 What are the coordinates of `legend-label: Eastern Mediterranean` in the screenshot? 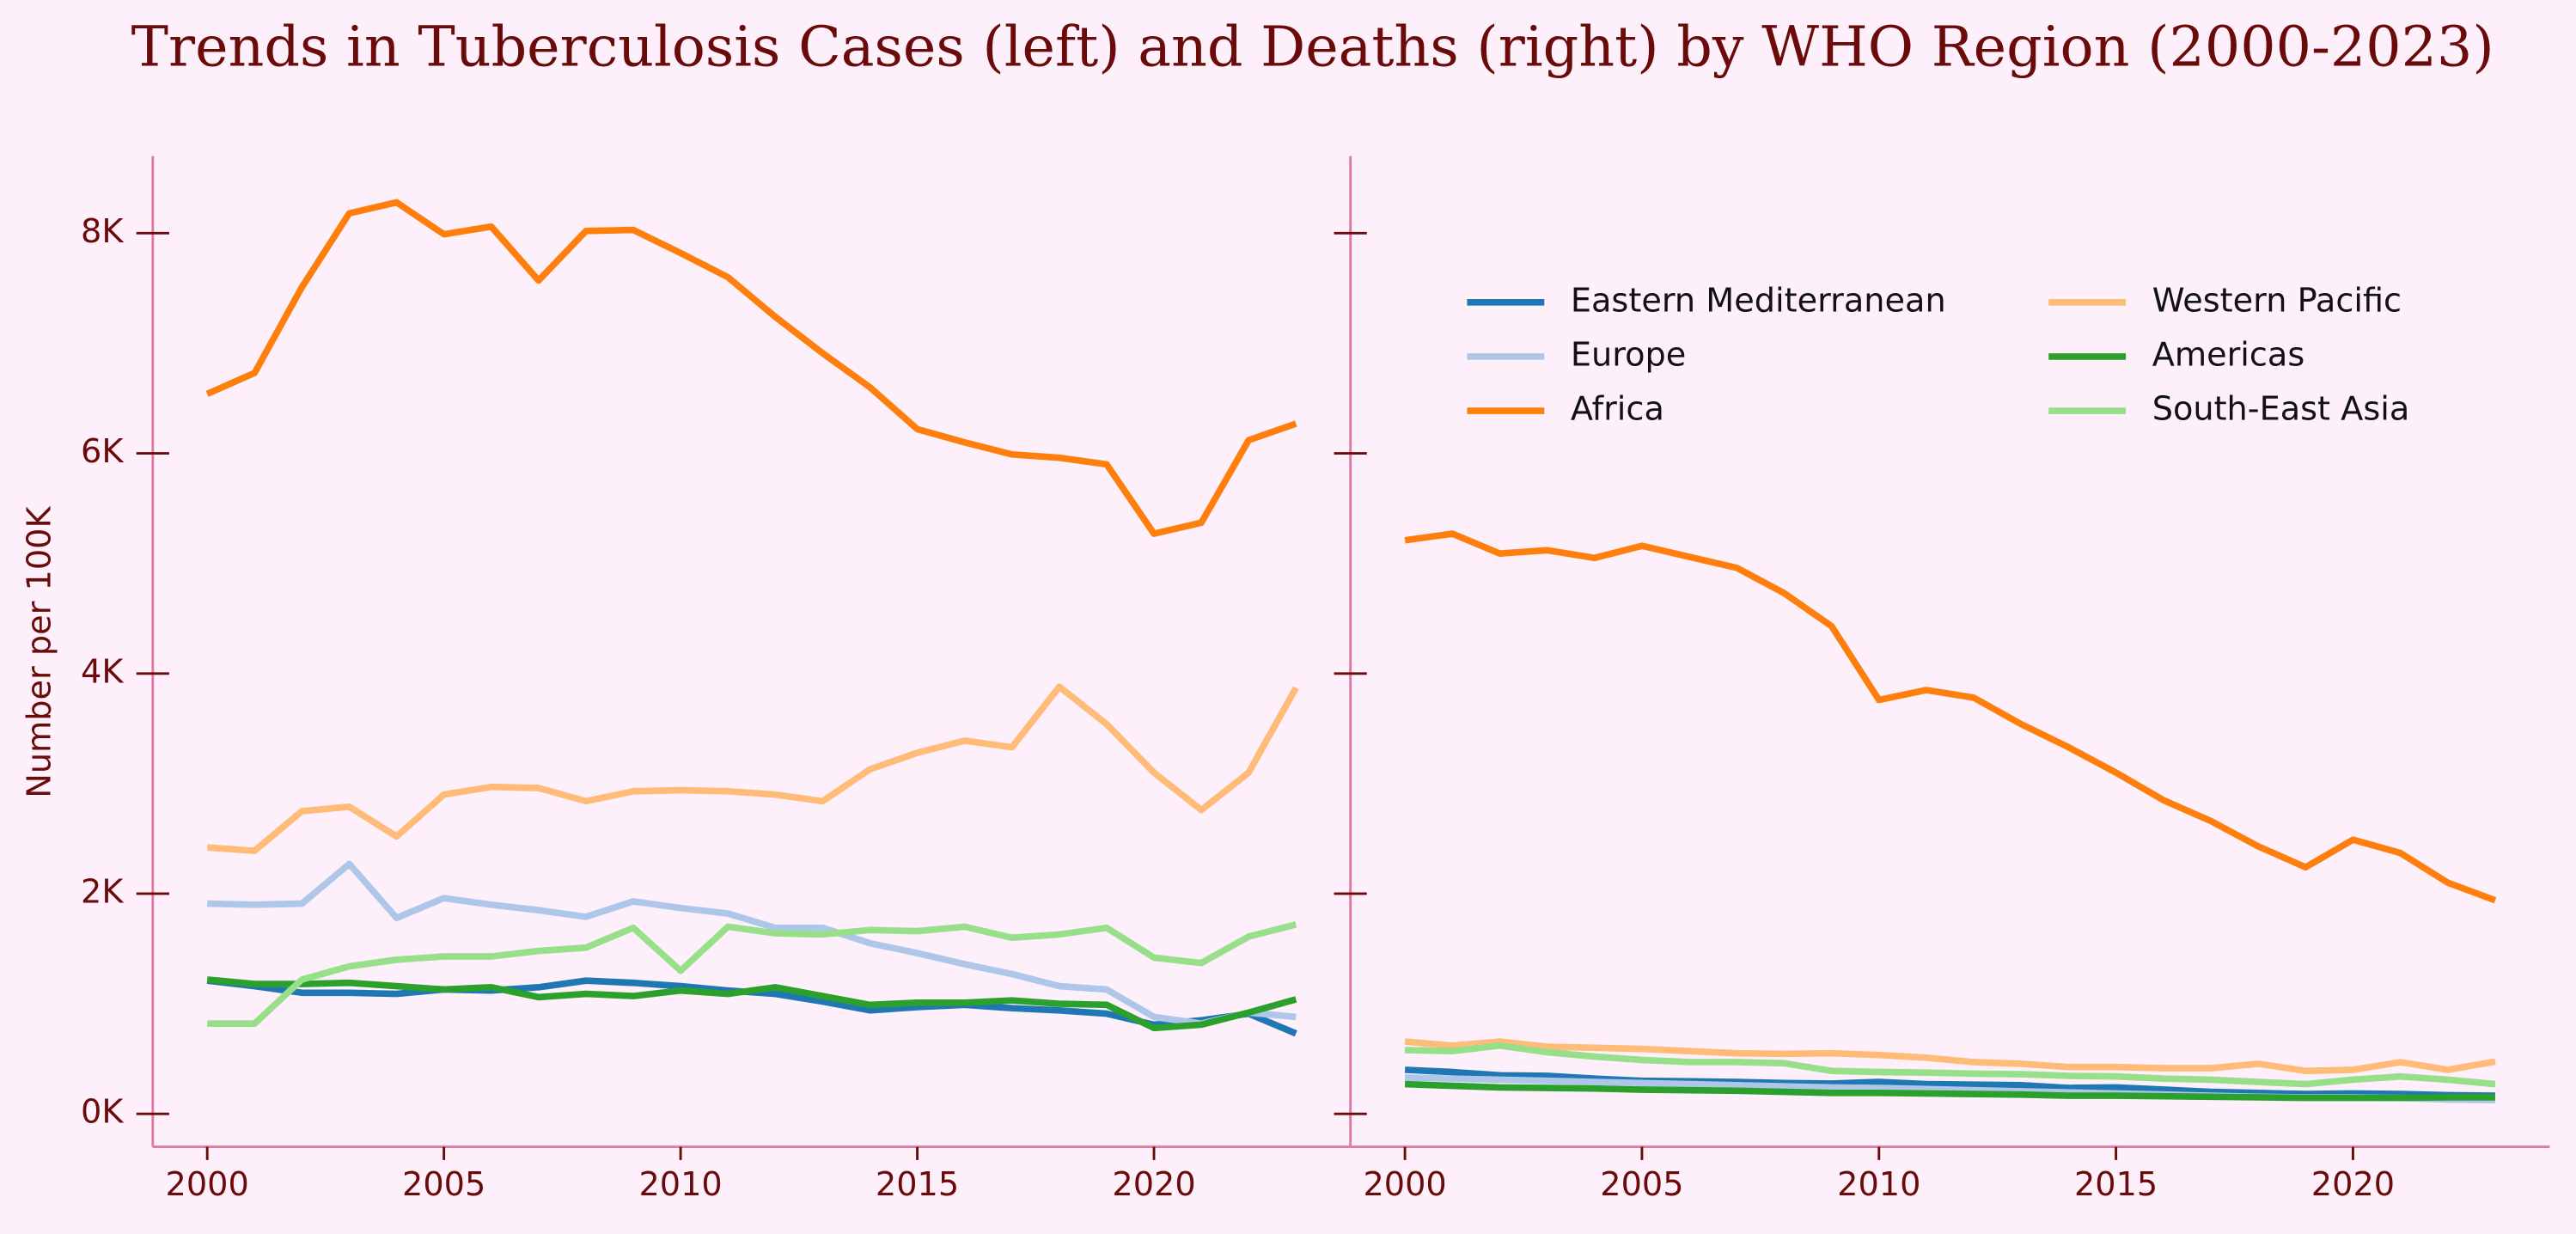 It's located at (1758, 301).